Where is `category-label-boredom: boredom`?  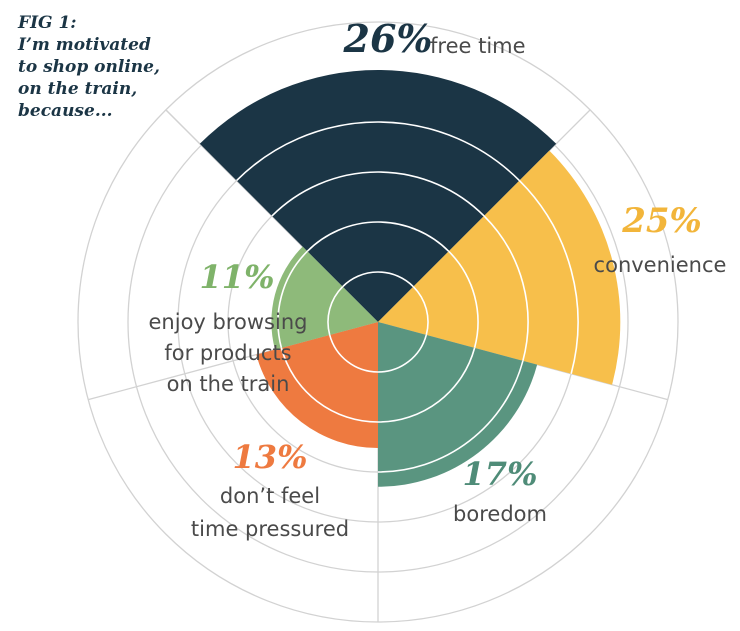 category-label-boredom: boredom is located at coordinates (500, 514).